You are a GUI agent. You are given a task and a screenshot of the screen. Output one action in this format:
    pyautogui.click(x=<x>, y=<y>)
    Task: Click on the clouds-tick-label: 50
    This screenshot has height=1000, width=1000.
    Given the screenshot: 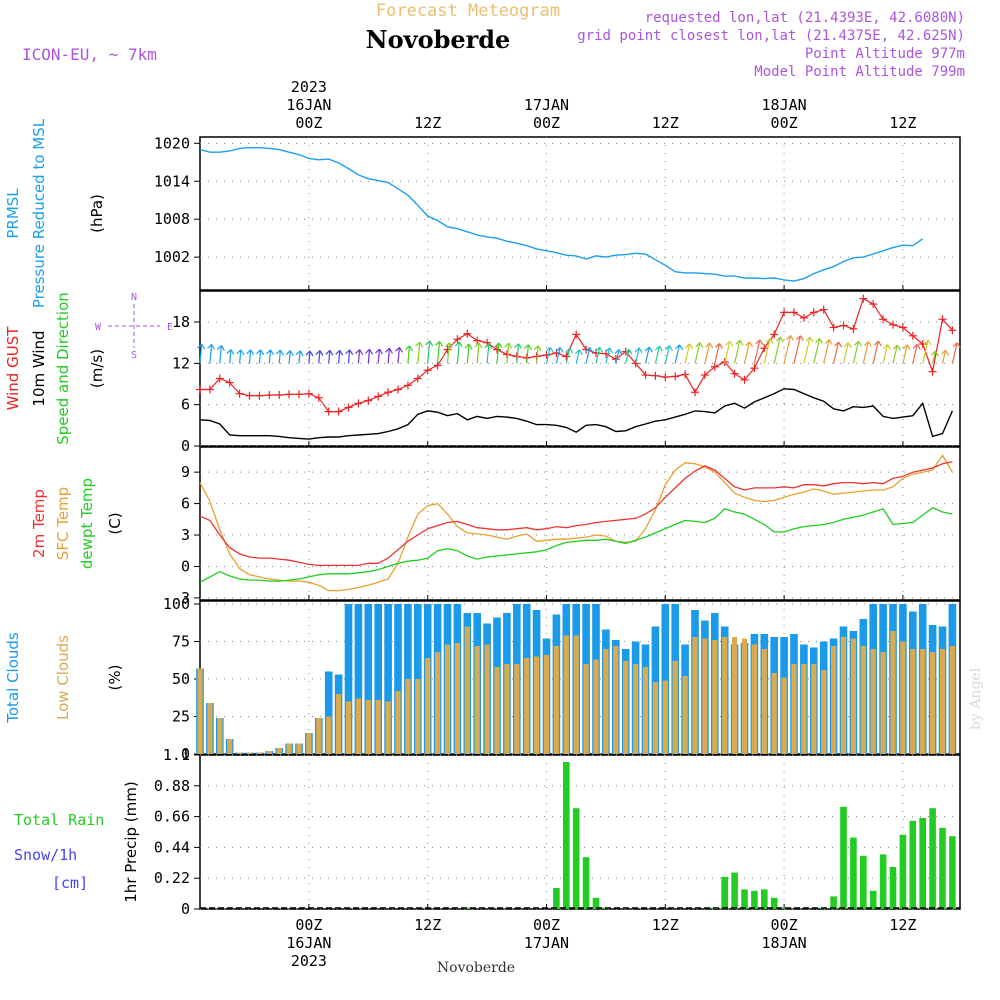 What is the action you would take?
    pyautogui.click(x=181, y=679)
    